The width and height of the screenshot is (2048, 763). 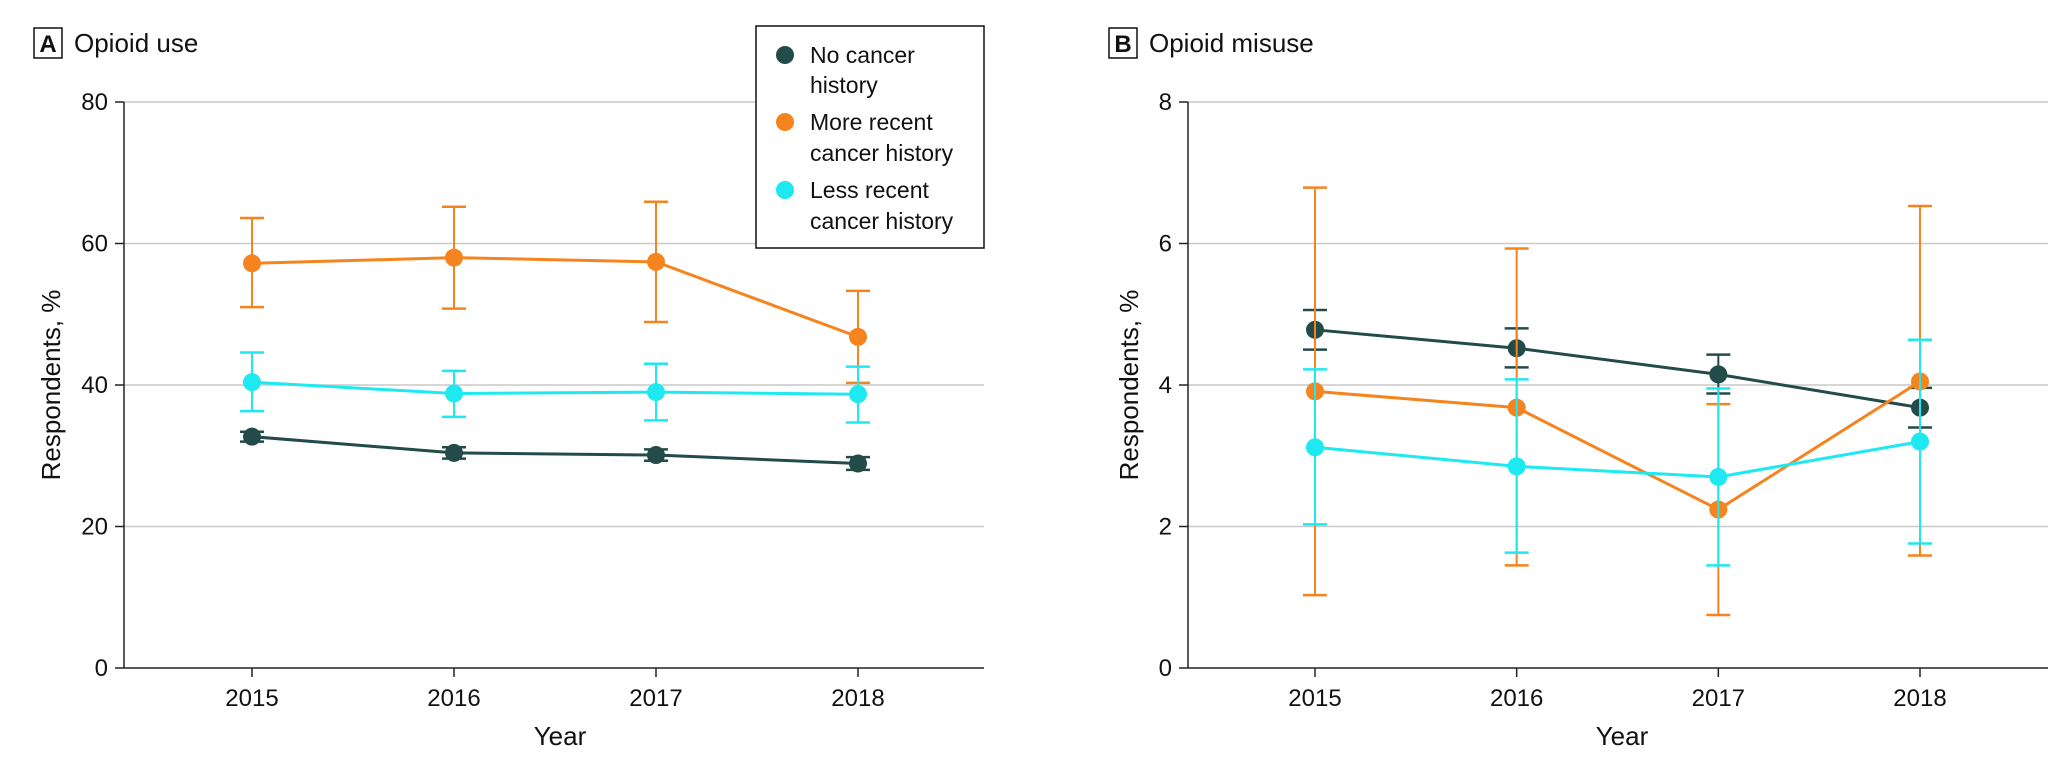 What do you see at coordinates (94, 102) in the screenshot?
I see `panel-a-y-tick-label: 80` at bounding box center [94, 102].